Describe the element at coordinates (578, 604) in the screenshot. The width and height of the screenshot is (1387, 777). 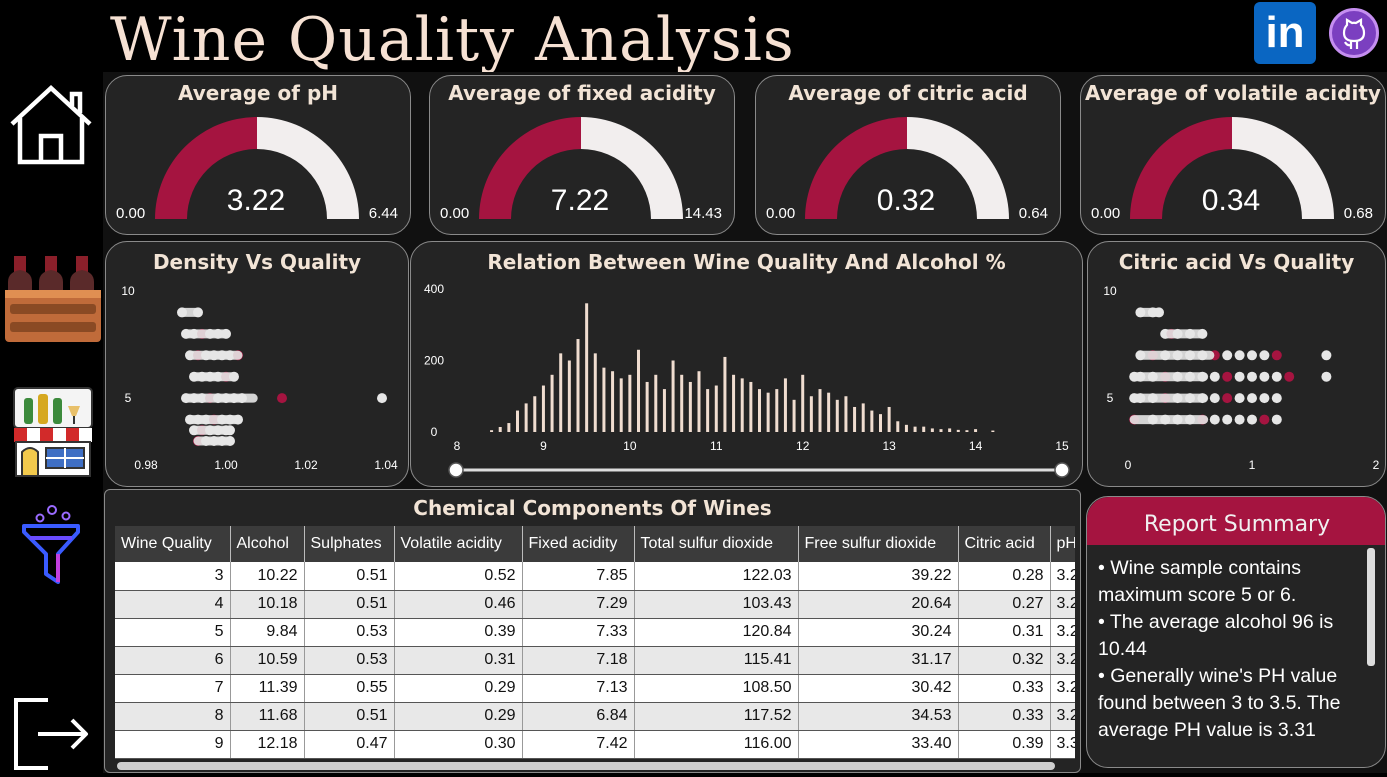
I see `table-cell: 7.29` at that location.